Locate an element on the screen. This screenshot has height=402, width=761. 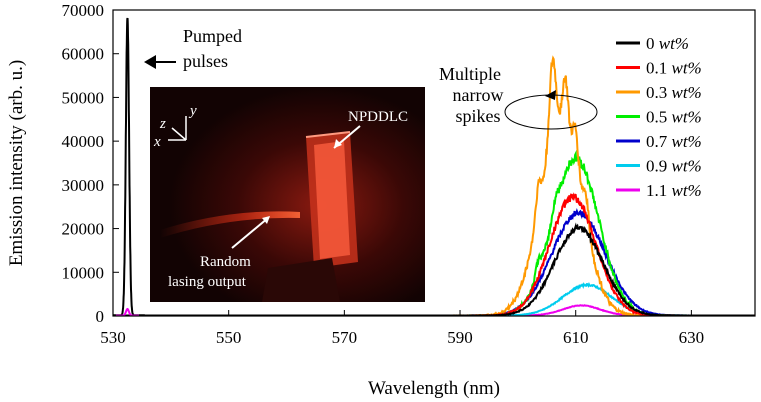
legend-label-value-5: 0.9 is located at coordinates (659, 166).